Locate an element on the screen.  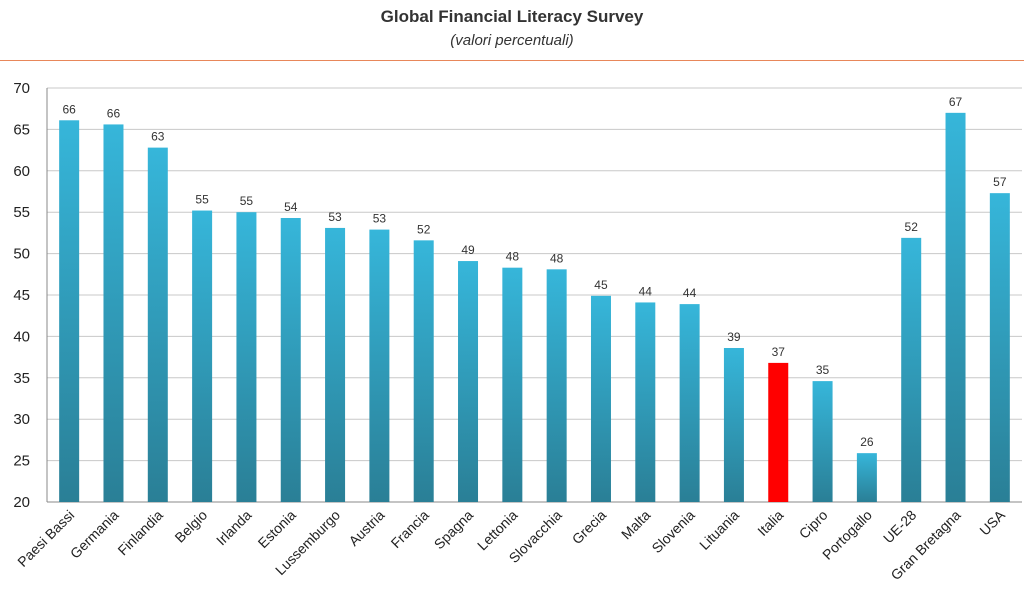
x-tick-label: Germania is located at coordinates (94, 534).